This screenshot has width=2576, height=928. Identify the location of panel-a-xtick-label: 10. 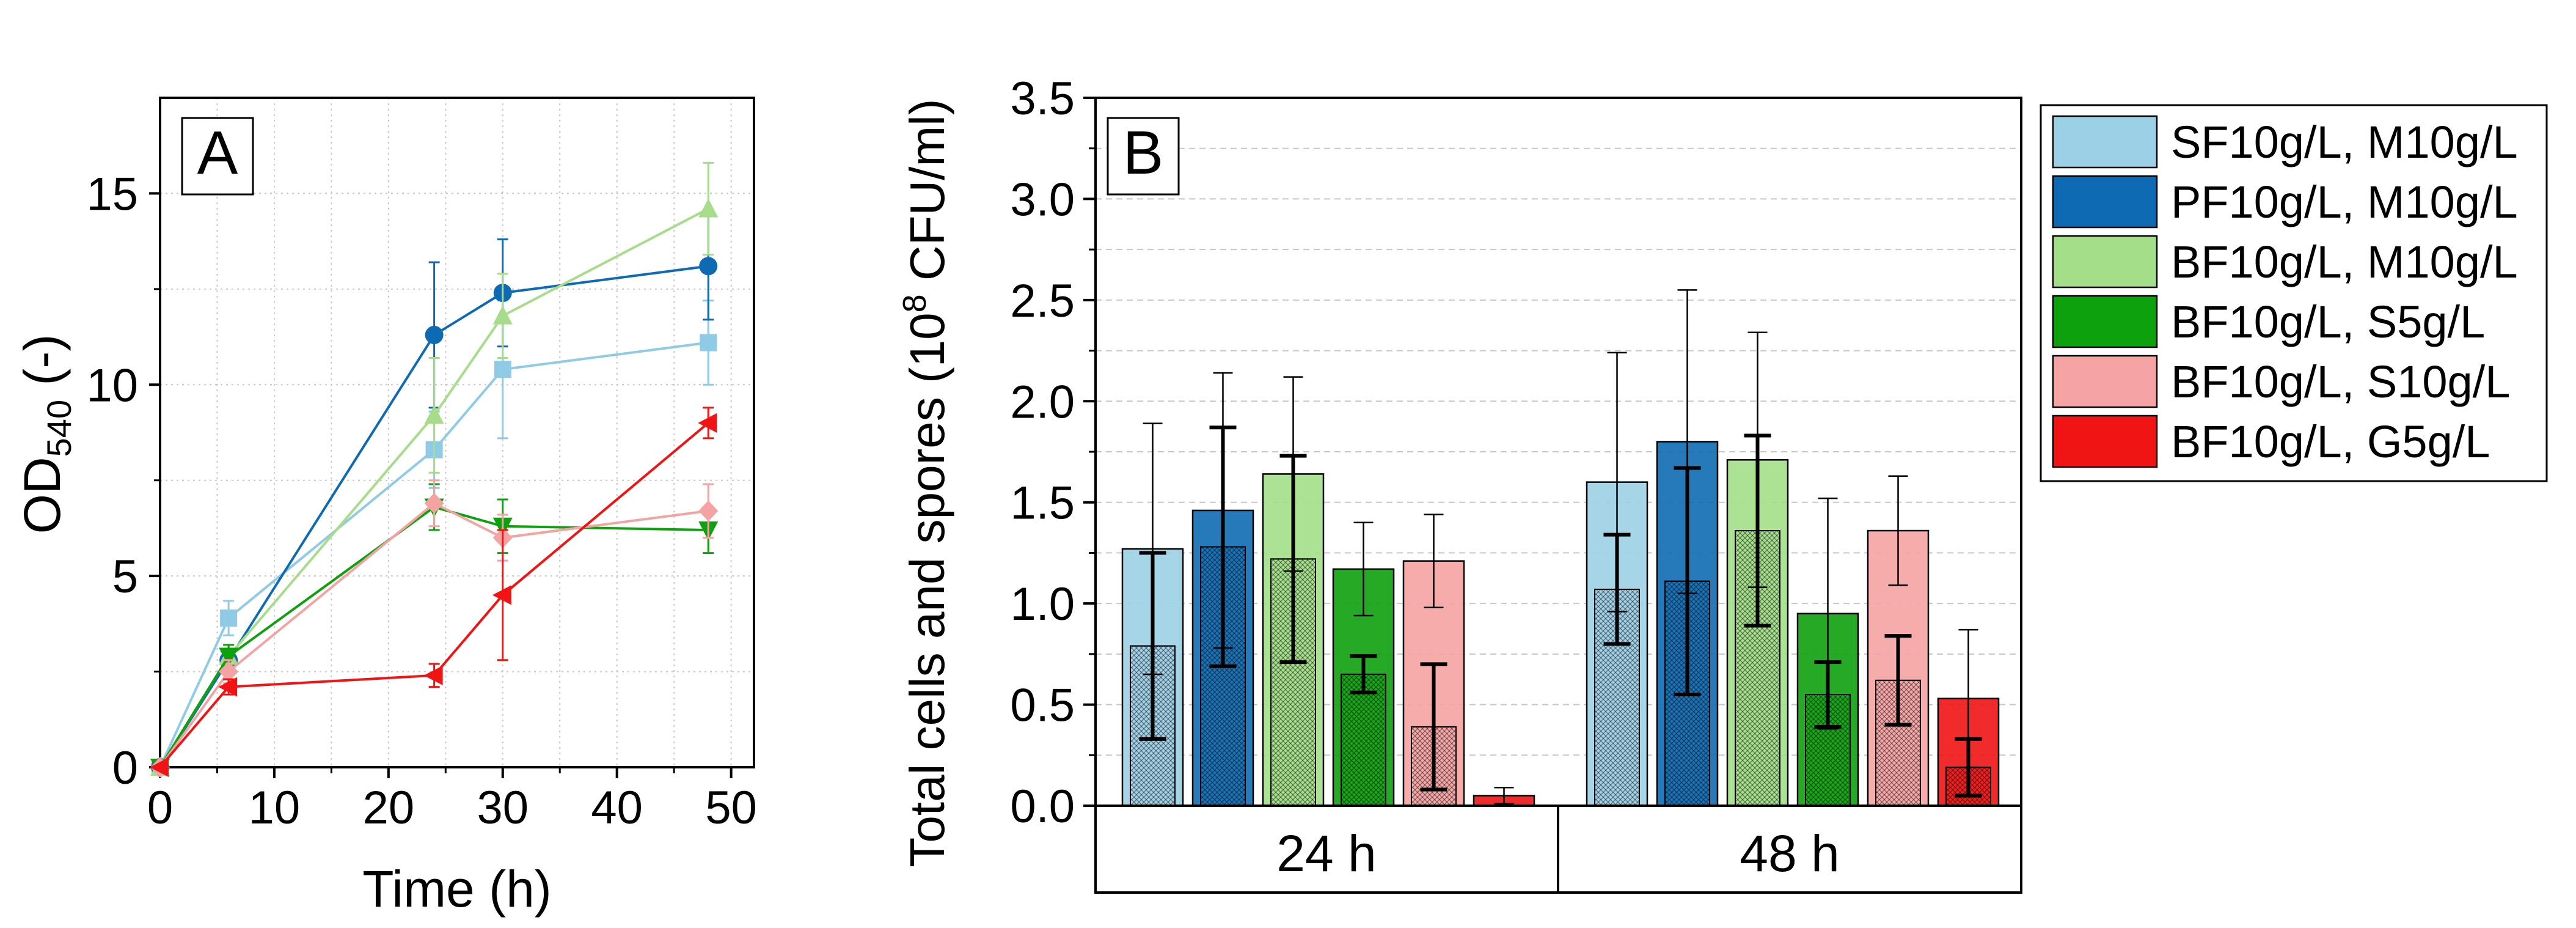
(275, 808).